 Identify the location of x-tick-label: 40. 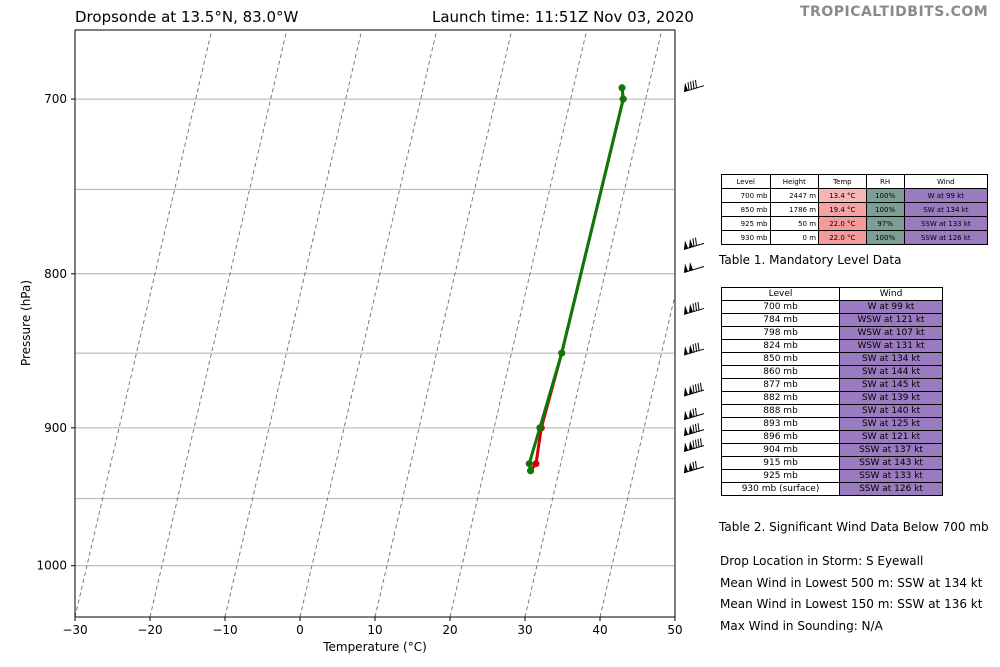
(599, 630).